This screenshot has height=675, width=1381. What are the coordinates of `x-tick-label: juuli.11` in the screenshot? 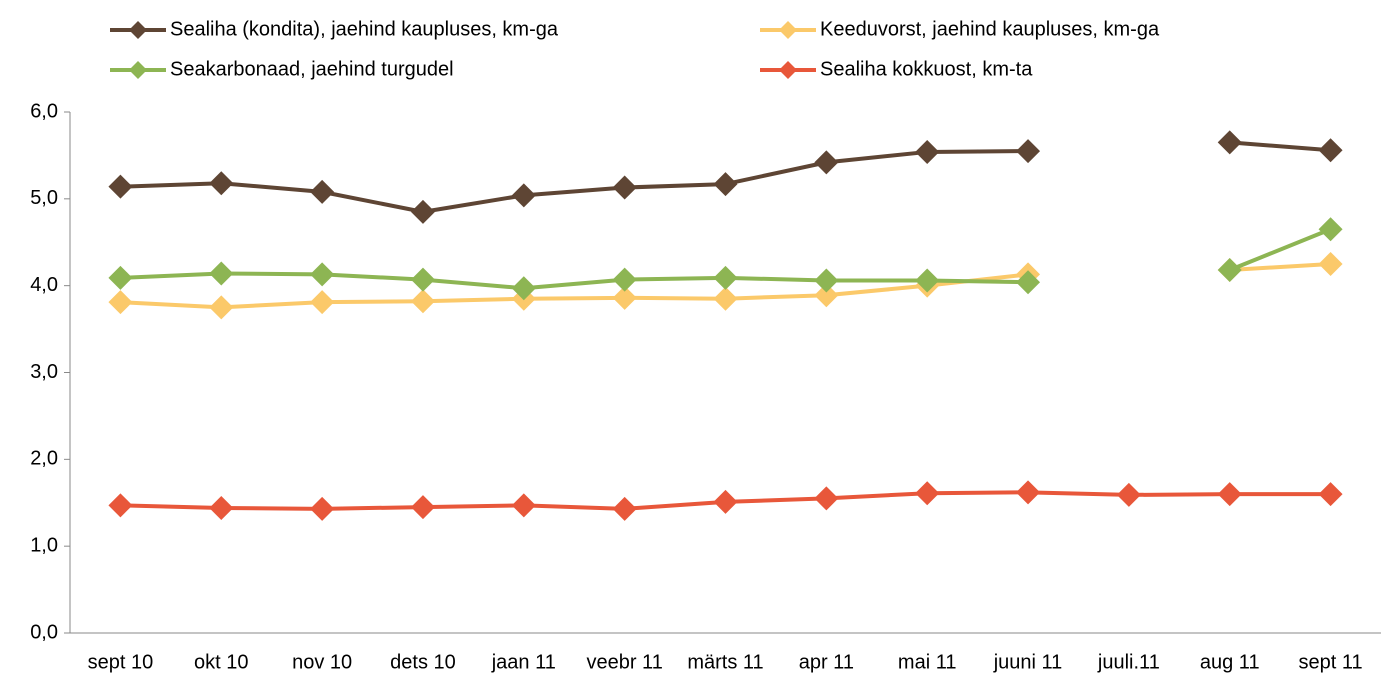 It's located at (1128, 662).